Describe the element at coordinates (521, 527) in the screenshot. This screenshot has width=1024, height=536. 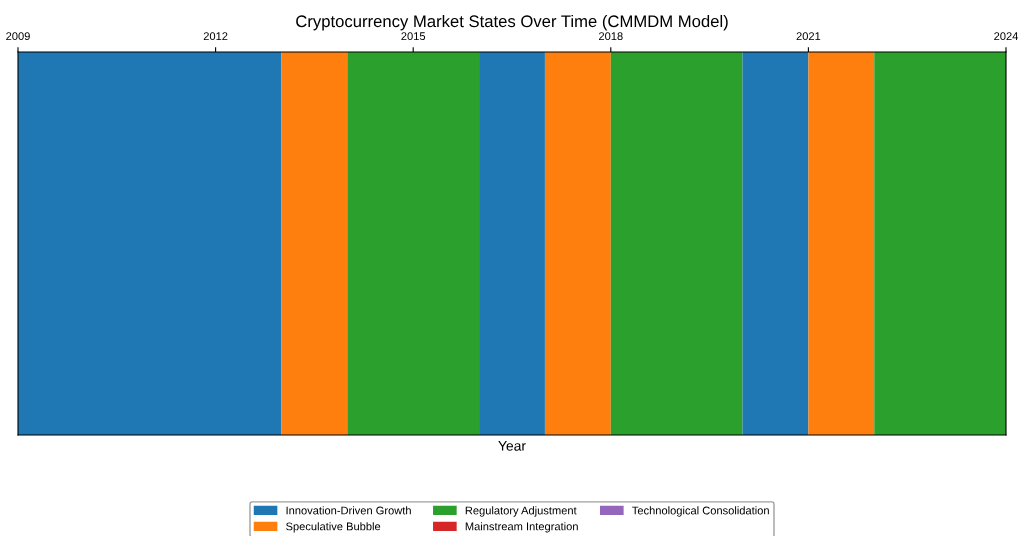
I see `legend-label: Mainstream Integration` at that location.